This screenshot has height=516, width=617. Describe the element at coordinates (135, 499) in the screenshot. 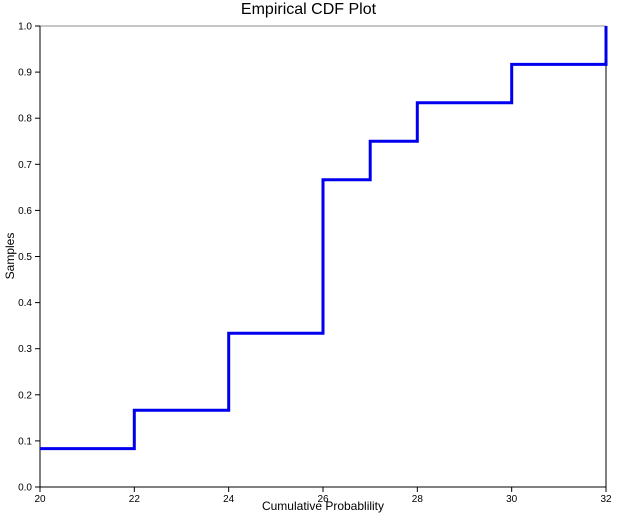

I see `x-tick-label: 22` at that location.